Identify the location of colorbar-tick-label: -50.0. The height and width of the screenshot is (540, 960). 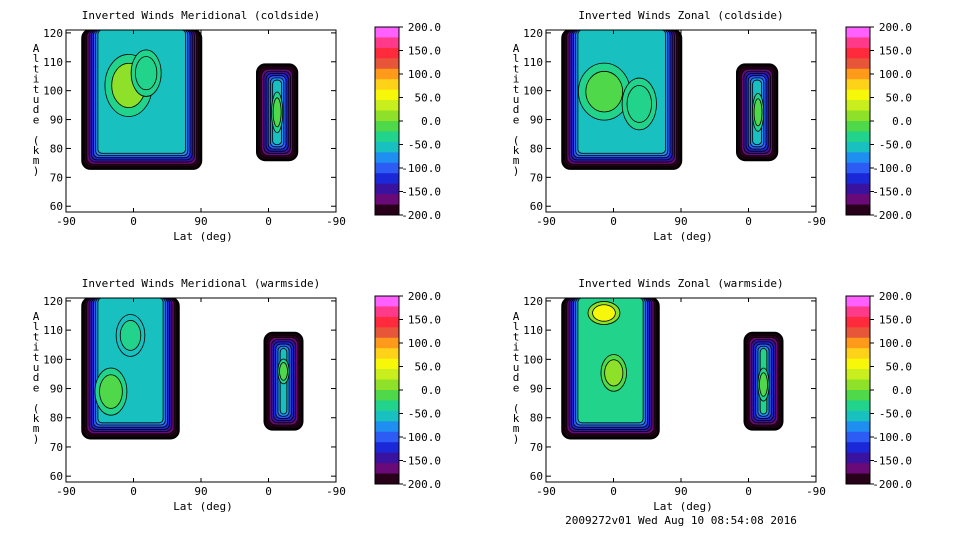
(895, 145).